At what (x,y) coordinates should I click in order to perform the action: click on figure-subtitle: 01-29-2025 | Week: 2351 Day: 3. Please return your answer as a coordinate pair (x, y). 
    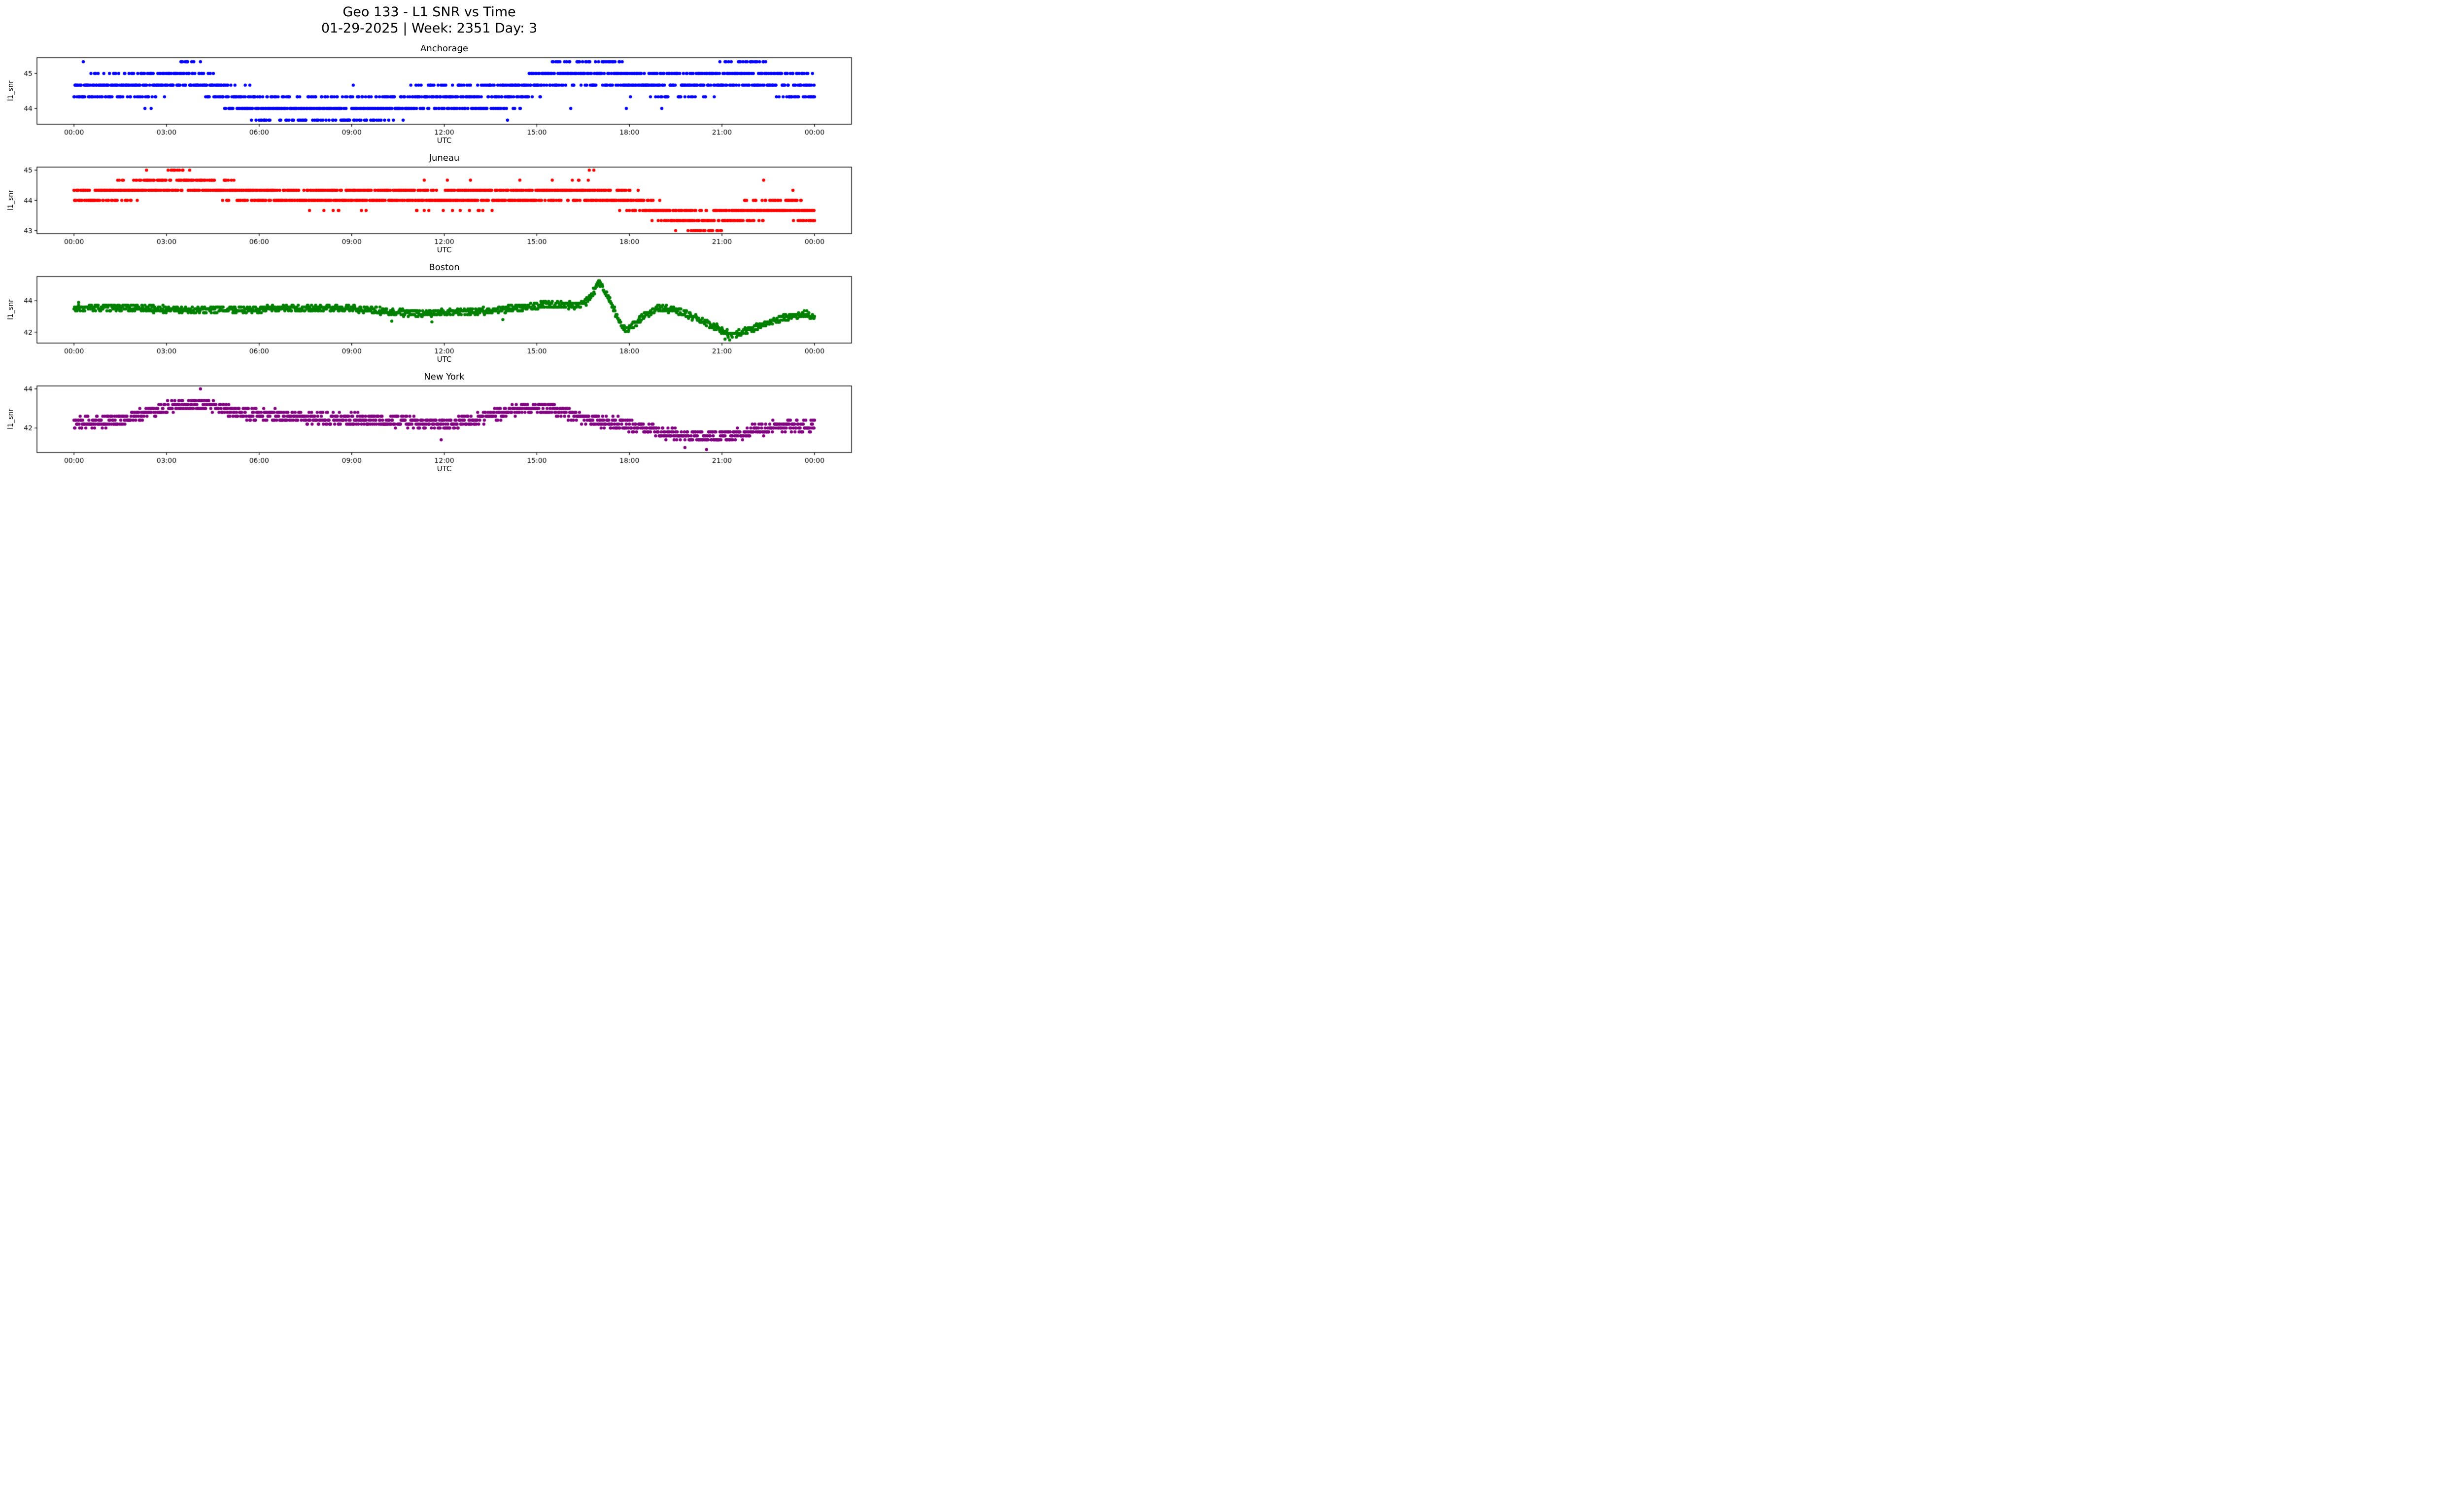
    Looking at the image, I should click on (429, 28).